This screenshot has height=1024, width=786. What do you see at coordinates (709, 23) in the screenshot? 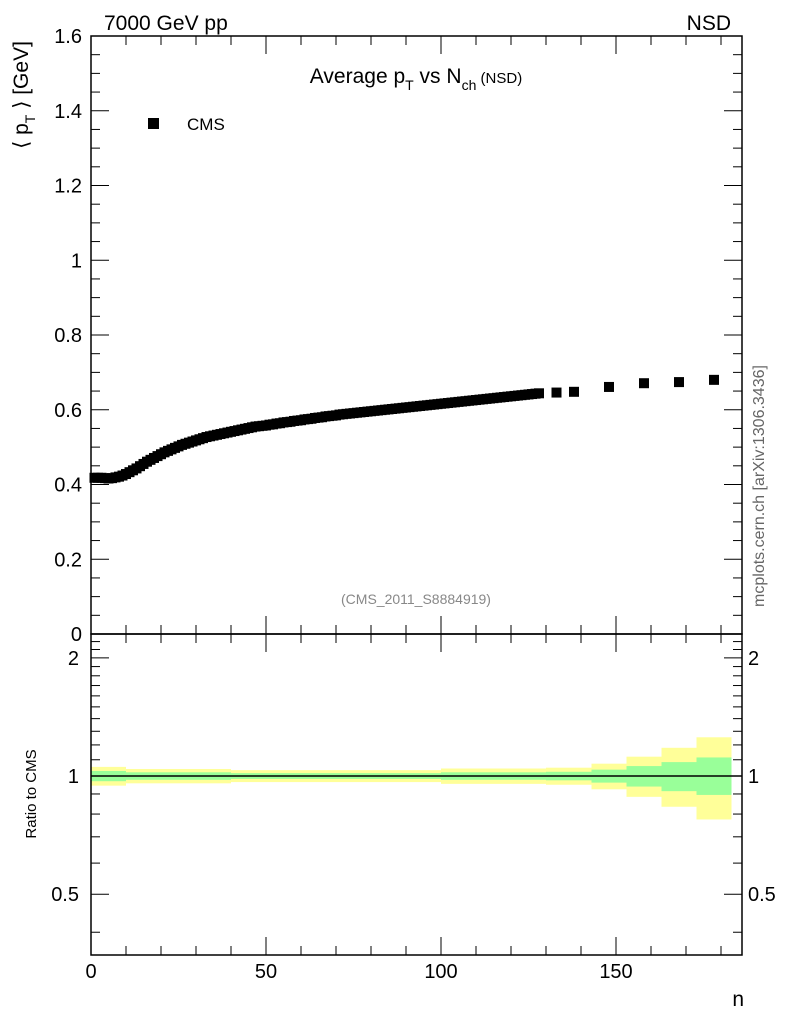
I see `process-label: NSD` at bounding box center [709, 23].